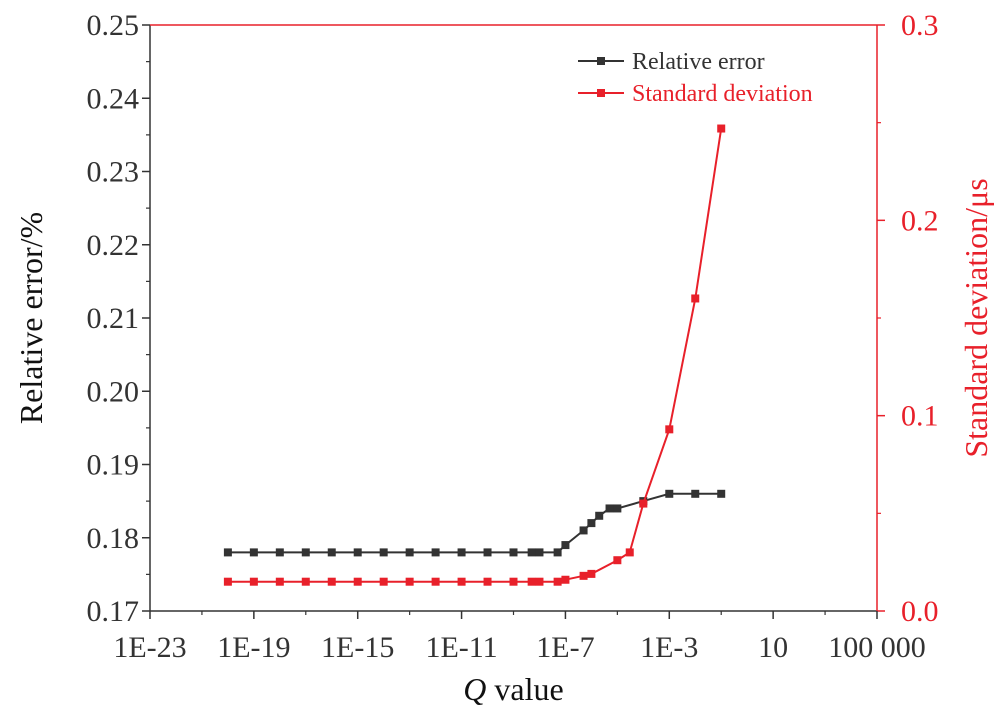  Describe the element at coordinates (565, 647) in the screenshot. I see `x-tick-label: 1E-7` at that location.